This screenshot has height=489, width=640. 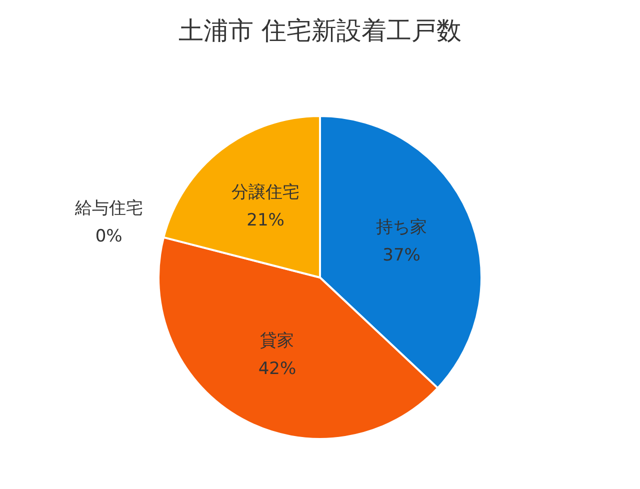 I want to click on text: 0%, so click(x=108, y=236).